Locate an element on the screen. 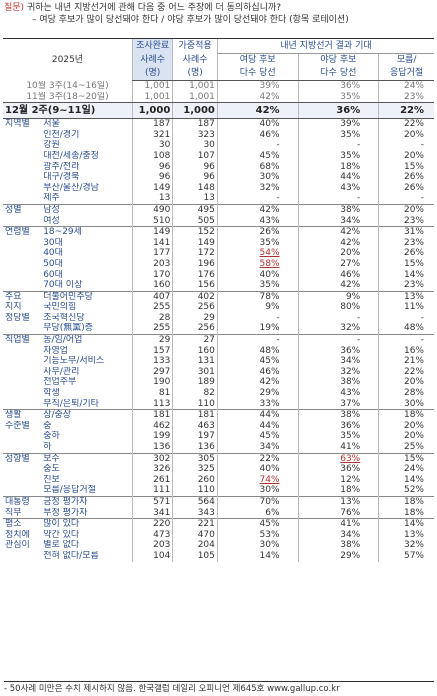 This screenshot has height=696, width=437. cell-subgroup-text: 중하 is located at coordinates (51, 436).